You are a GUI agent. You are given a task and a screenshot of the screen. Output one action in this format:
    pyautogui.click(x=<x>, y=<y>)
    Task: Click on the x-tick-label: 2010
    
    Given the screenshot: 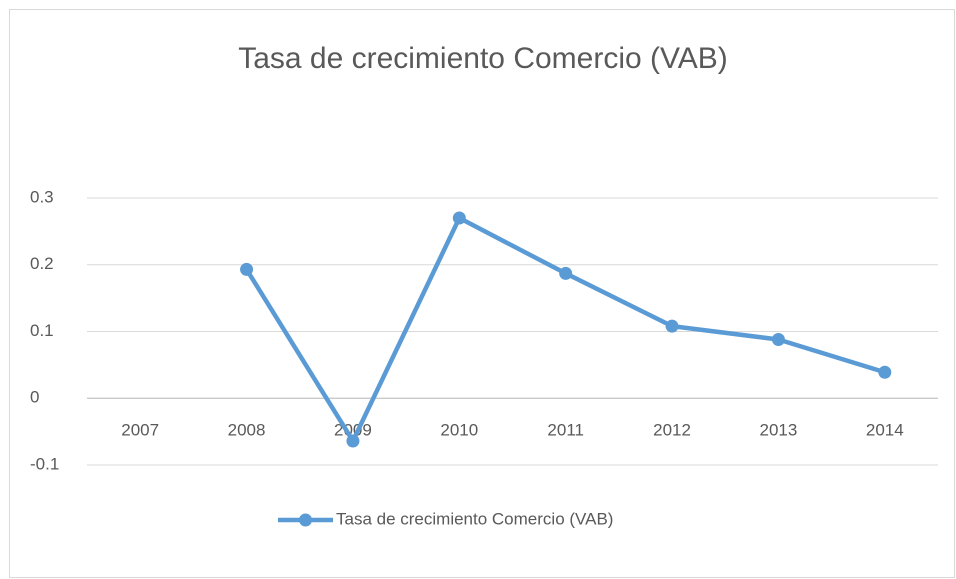 What is the action you would take?
    pyautogui.click(x=459, y=430)
    